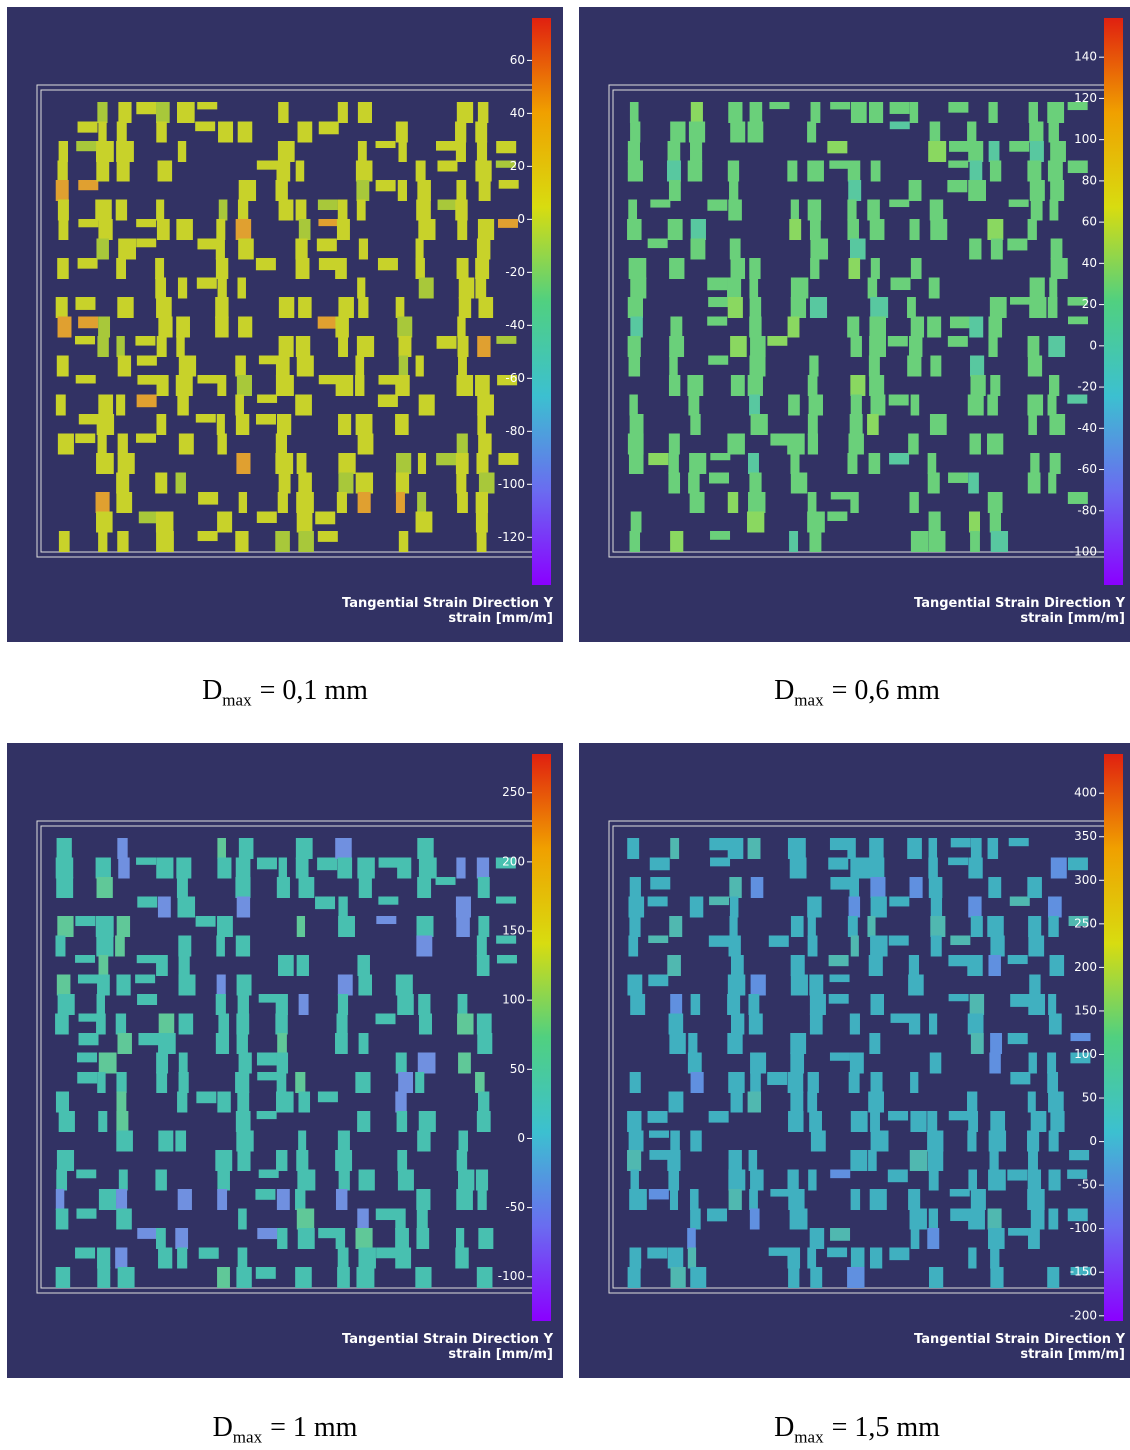 The height and width of the screenshot is (1450, 1130). I want to click on caption: Dmax = 1 mm, so click(285, 1430).